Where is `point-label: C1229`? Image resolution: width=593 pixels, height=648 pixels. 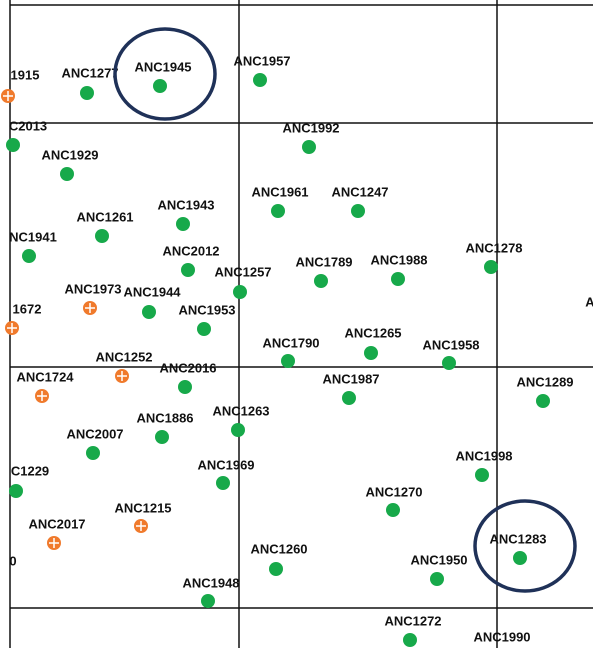
point-label: C1229 is located at coordinates (30, 470).